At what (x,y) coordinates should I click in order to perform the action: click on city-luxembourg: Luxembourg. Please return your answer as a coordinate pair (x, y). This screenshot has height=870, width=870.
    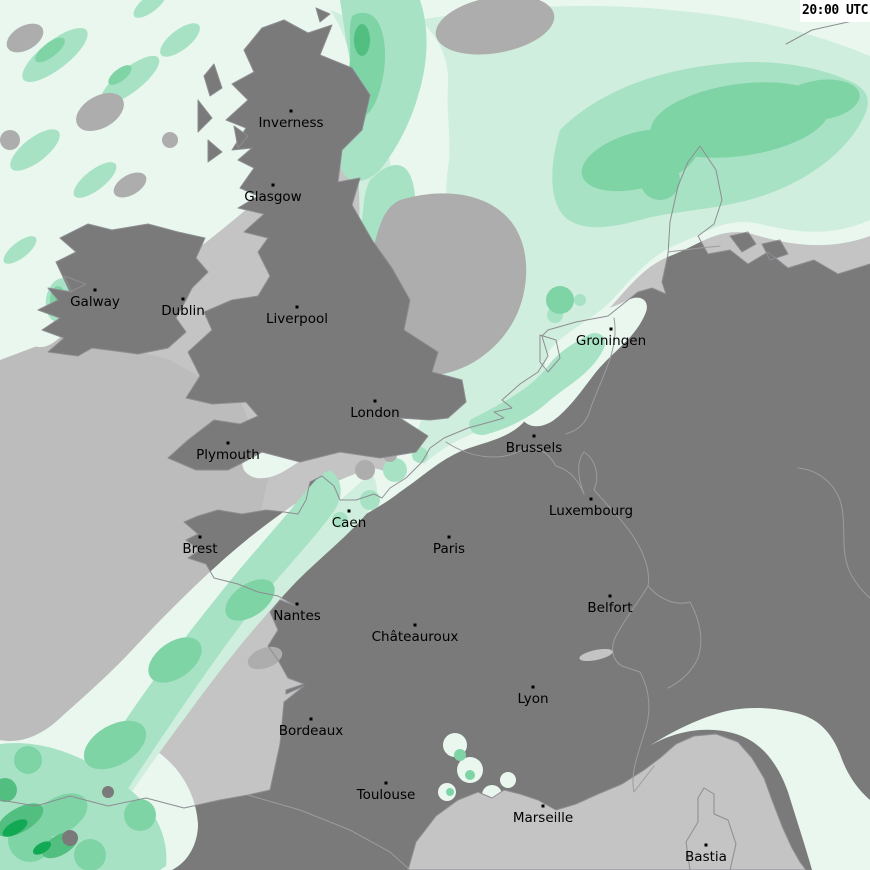
    Looking at the image, I should click on (591, 508).